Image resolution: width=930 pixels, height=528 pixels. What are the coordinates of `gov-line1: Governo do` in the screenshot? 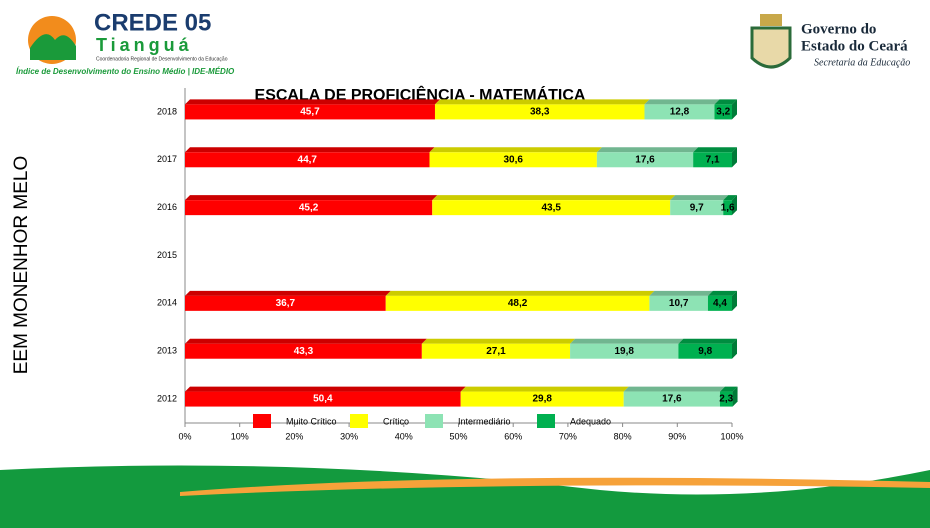 It's located at (838, 29).